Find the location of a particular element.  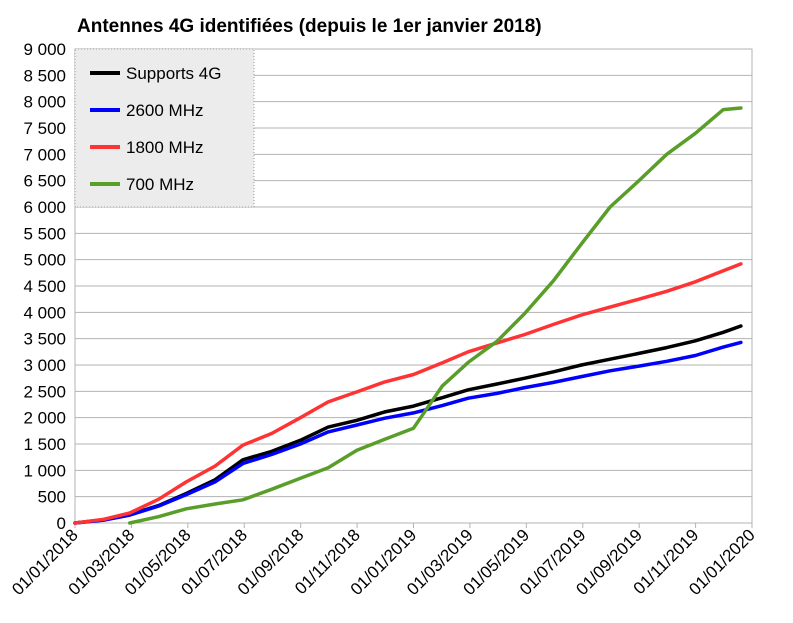

y-tick-label: 8 500 is located at coordinates (44, 75).